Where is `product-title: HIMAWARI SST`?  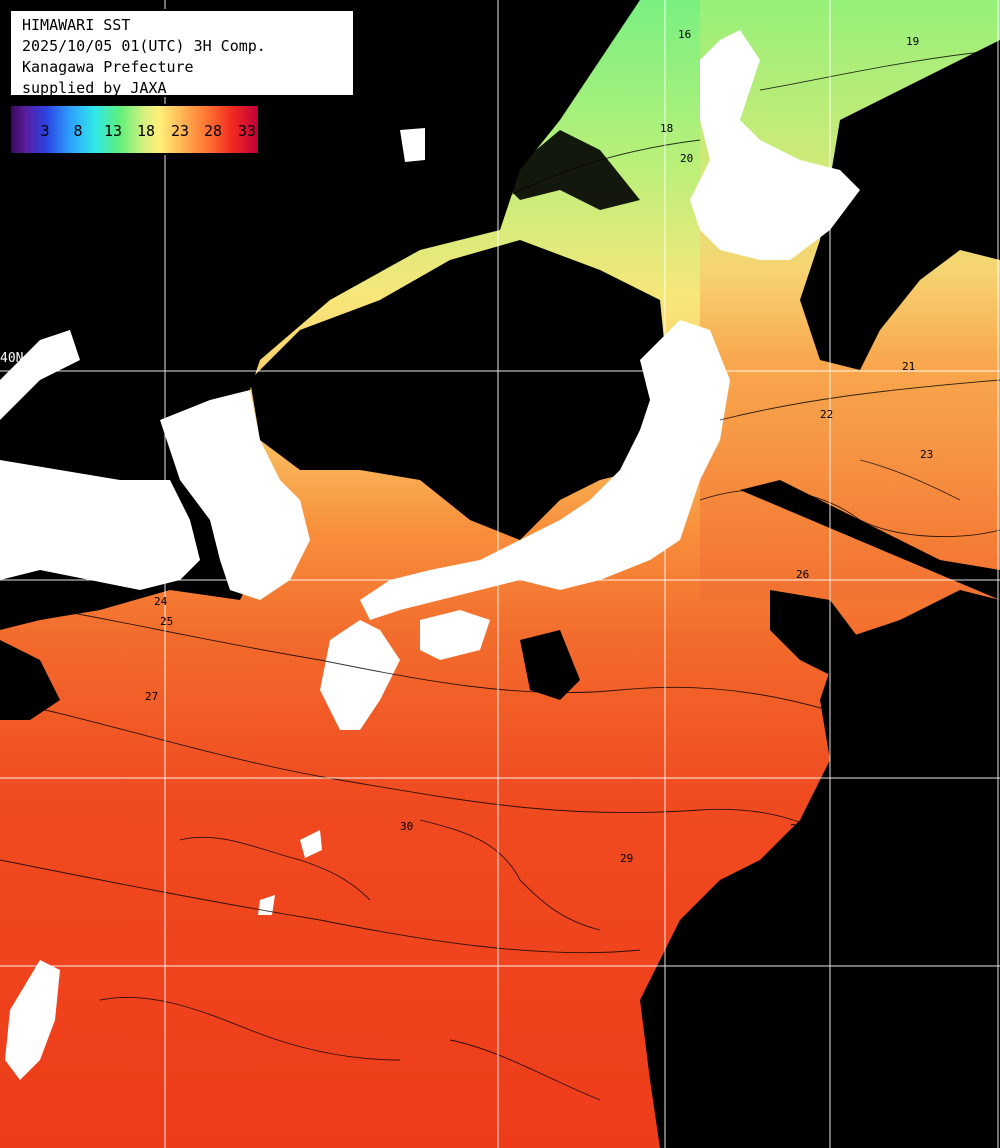
product-title: HIMAWARI SST is located at coordinates (76, 25).